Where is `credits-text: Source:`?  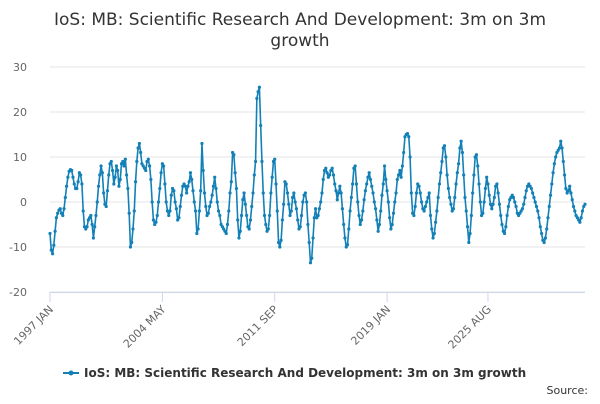 credits-text: Source: is located at coordinates (568, 390).